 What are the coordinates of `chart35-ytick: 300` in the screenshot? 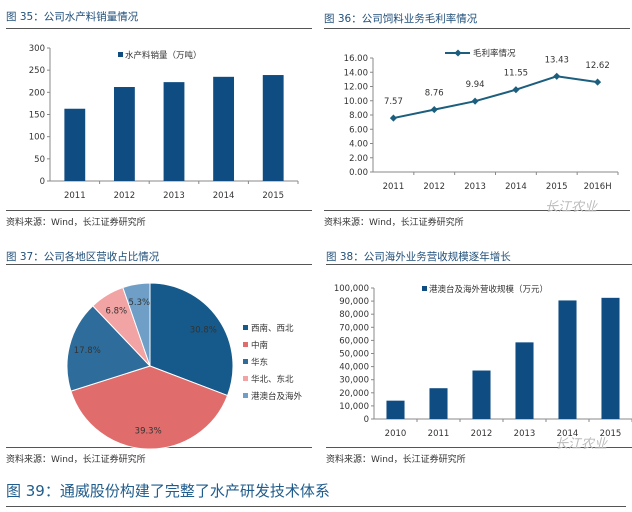 It's located at (37, 49).